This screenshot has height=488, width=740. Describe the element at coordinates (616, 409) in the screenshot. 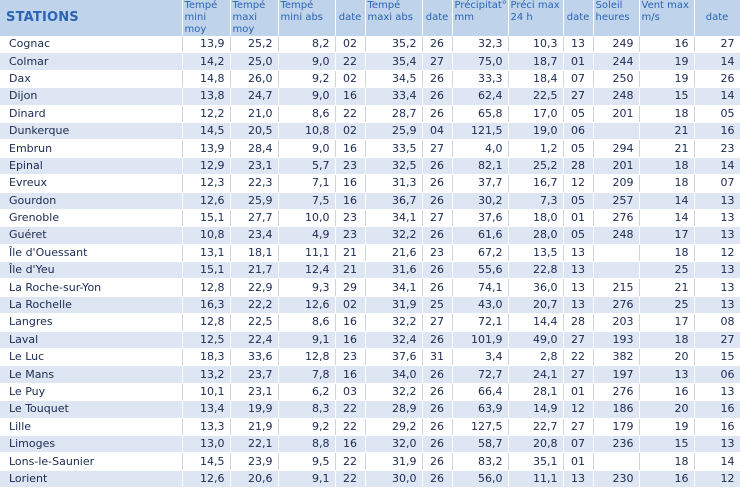

I see `cell-soleil-heures: 186` at that location.